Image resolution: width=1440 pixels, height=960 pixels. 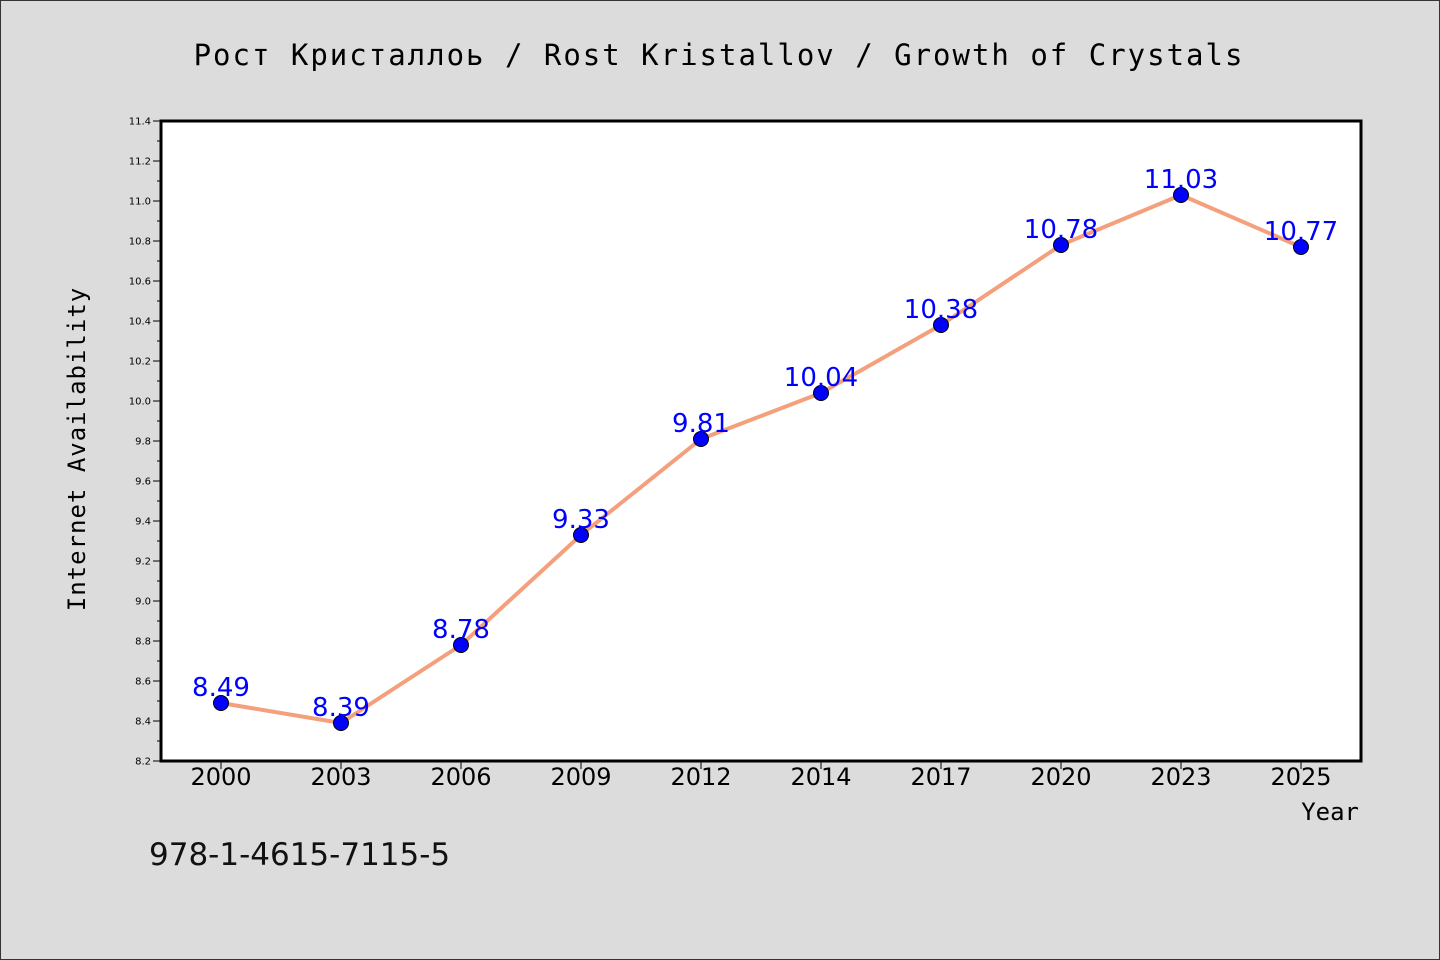 What do you see at coordinates (1301, 232) in the screenshot?
I see `data-label: 10.77` at bounding box center [1301, 232].